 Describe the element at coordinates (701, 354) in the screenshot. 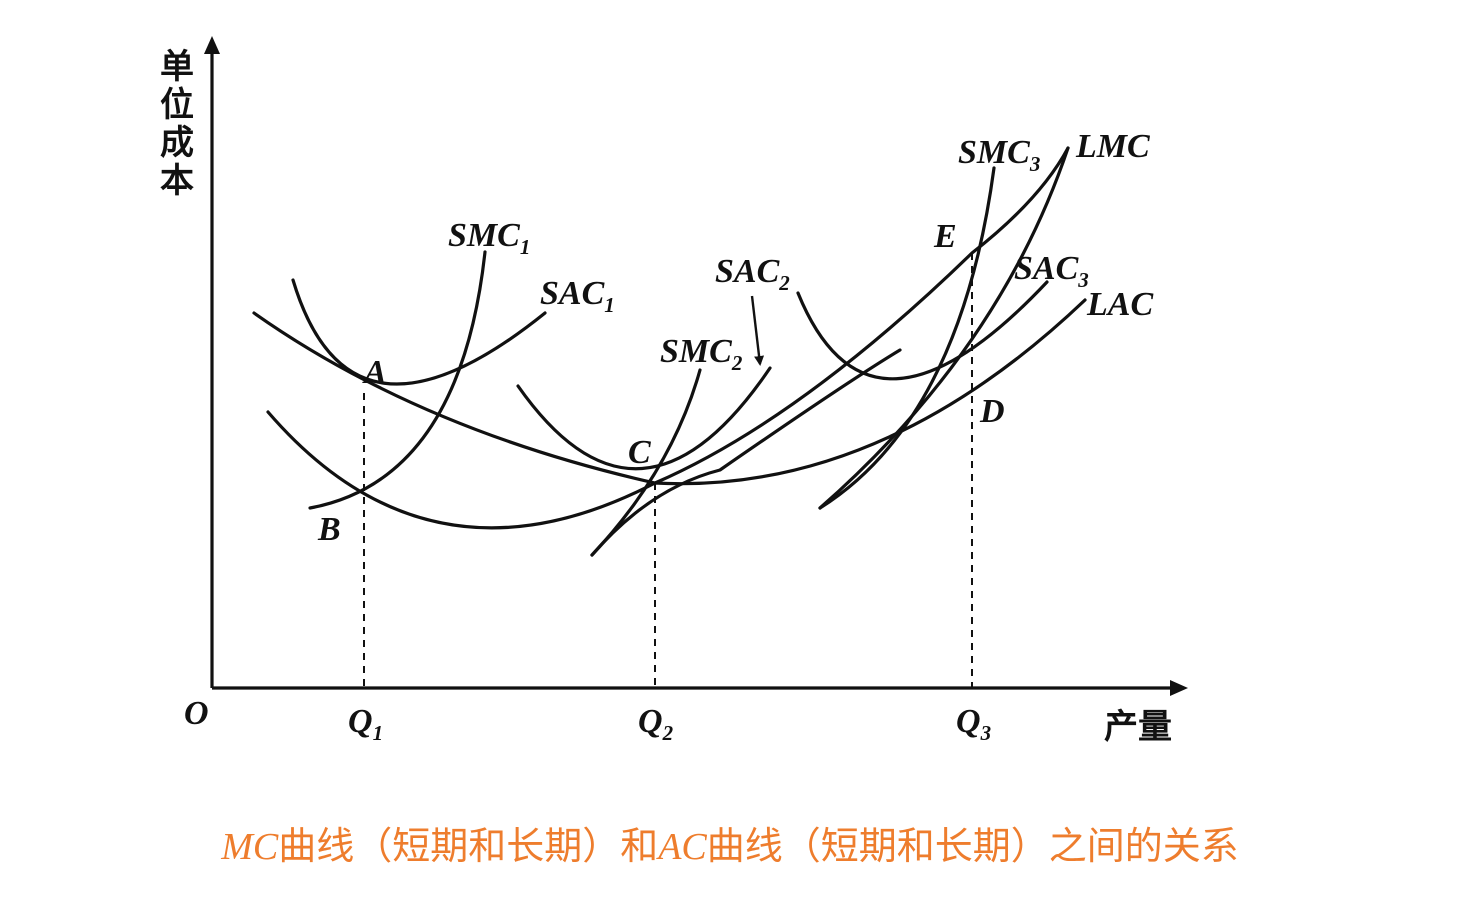

I see `smc2-label: SMC2` at that location.